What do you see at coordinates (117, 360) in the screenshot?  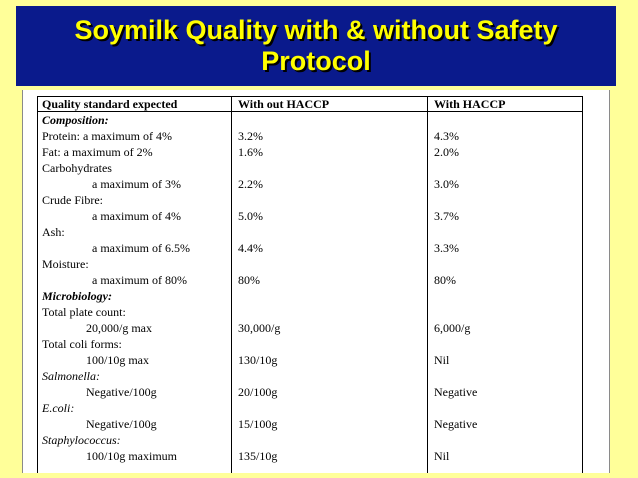 I see `row-label: 100/10g max` at bounding box center [117, 360].